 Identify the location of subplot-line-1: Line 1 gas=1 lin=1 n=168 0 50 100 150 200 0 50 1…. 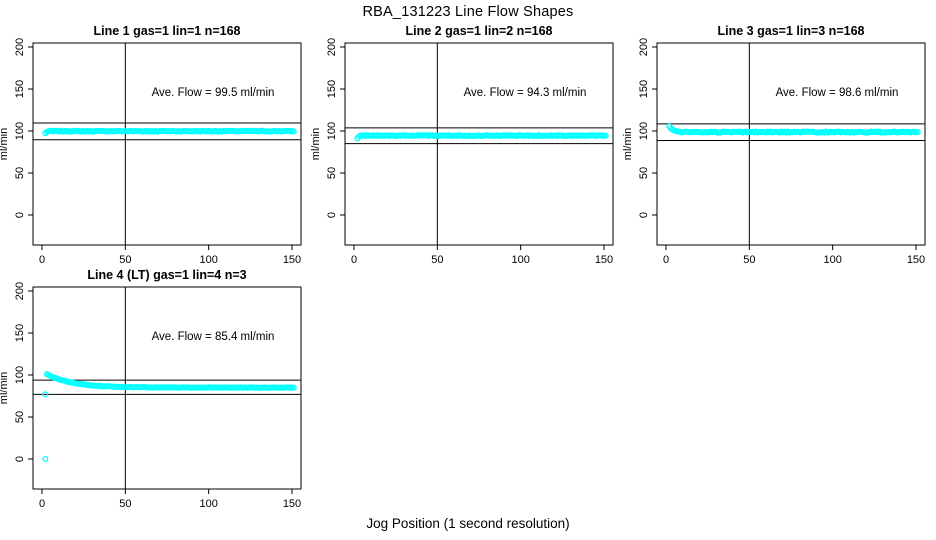
(151, 145).